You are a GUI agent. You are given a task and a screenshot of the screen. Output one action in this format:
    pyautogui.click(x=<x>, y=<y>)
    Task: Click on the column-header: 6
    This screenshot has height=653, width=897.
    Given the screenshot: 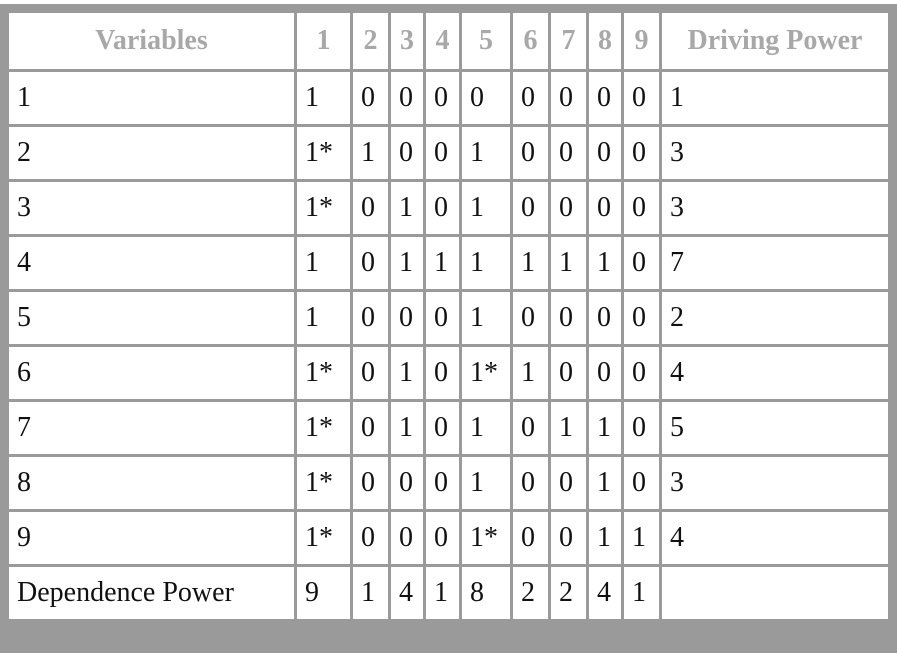 What is the action you would take?
    pyautogui.click(x=530, y=41)
    